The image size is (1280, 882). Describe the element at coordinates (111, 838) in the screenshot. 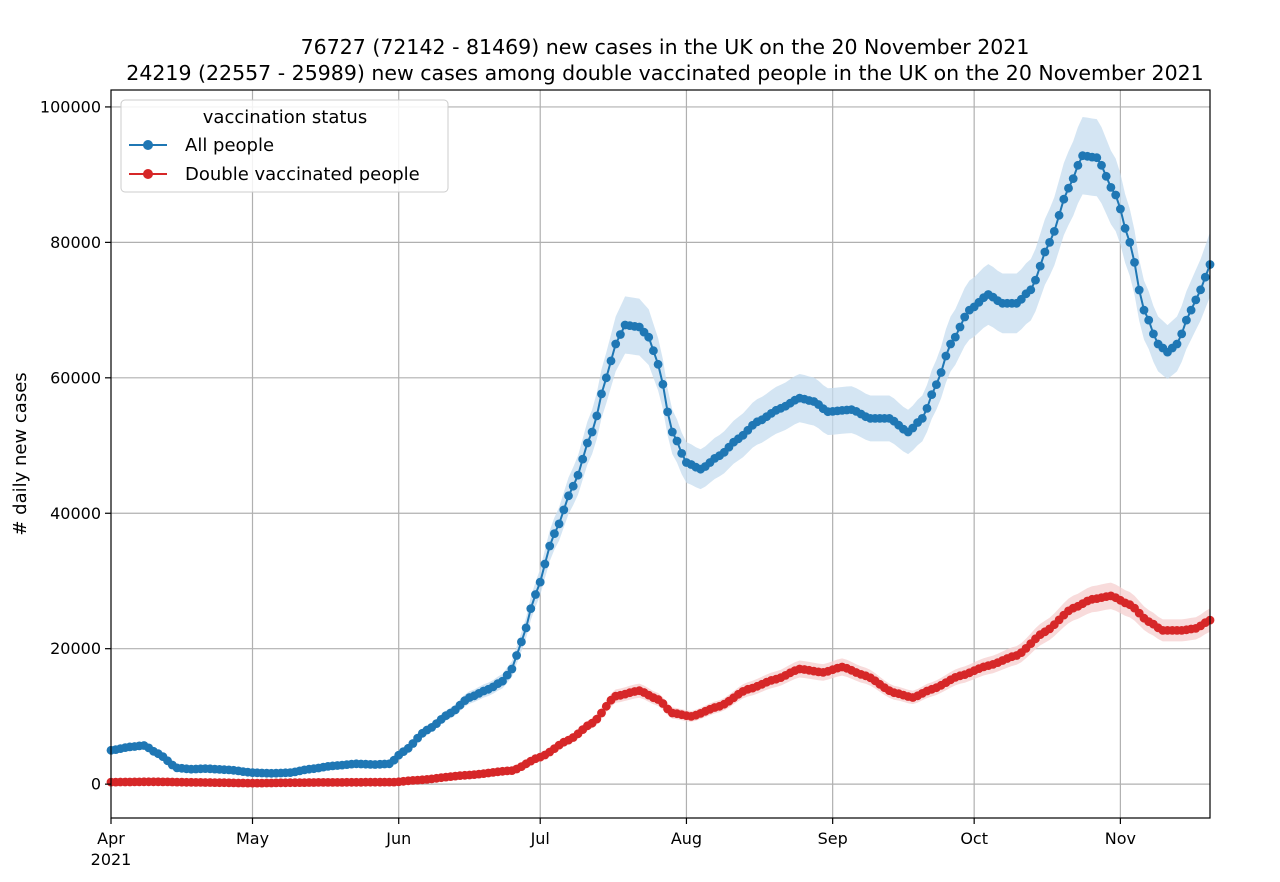

I see `x-tick-label: Apr` at that location.